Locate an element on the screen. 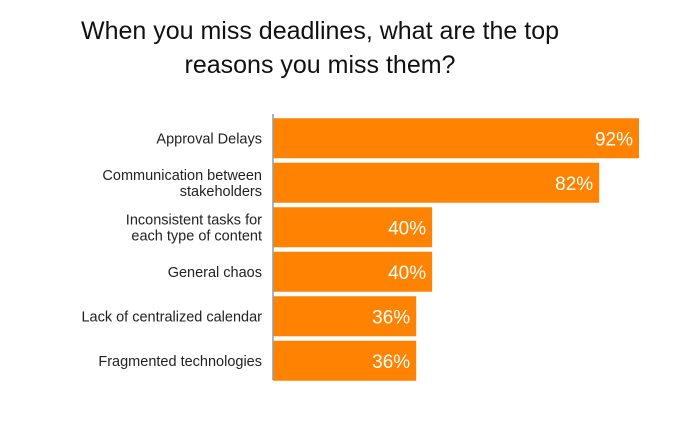  chart-title-line-2: reasons you miss them? is located at coordinates (320, 65).